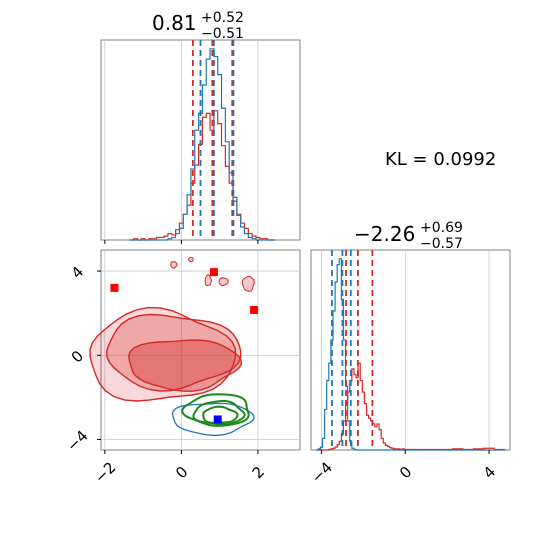  Describe the element at coordinates (222, 34) in the screenshot. I see `top-left-title-lower: −0.51` at that location.